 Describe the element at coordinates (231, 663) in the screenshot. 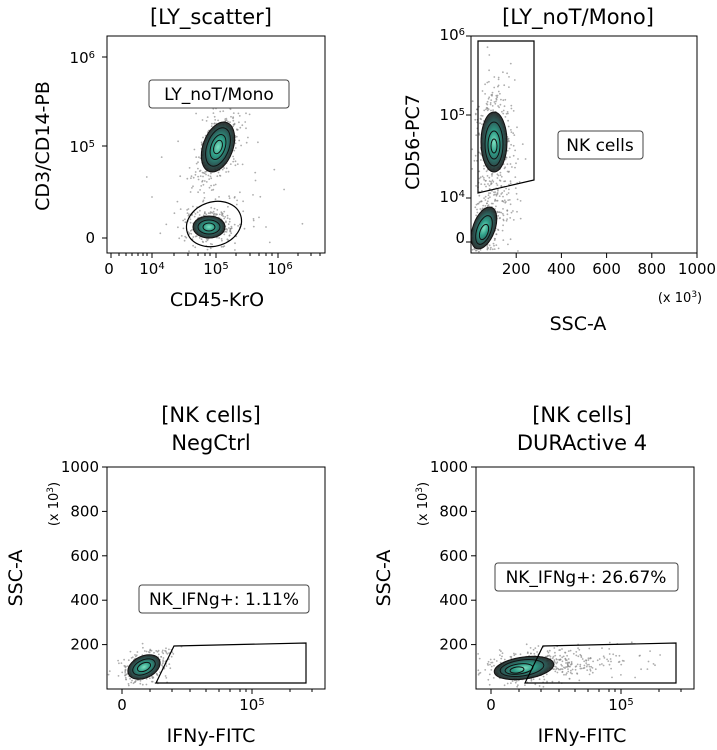

I see `panel-3-ifng-gate` at that location.